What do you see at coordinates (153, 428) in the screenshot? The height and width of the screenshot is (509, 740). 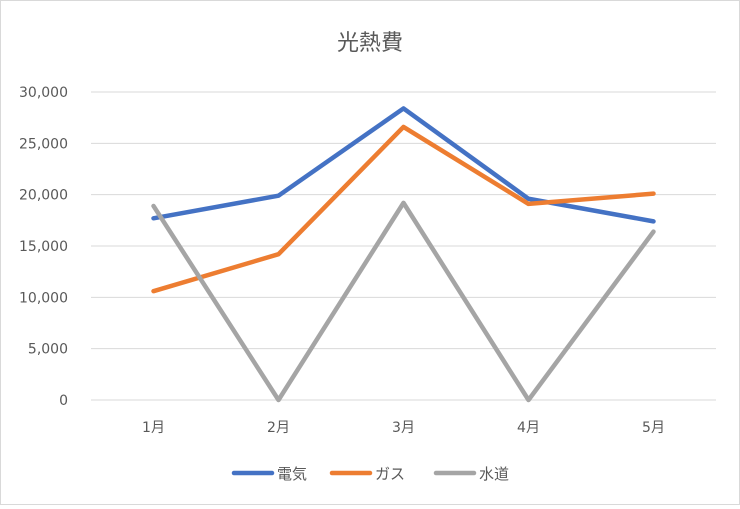 I see `x-tick-label: 1月` at bounding box center [153, 428].